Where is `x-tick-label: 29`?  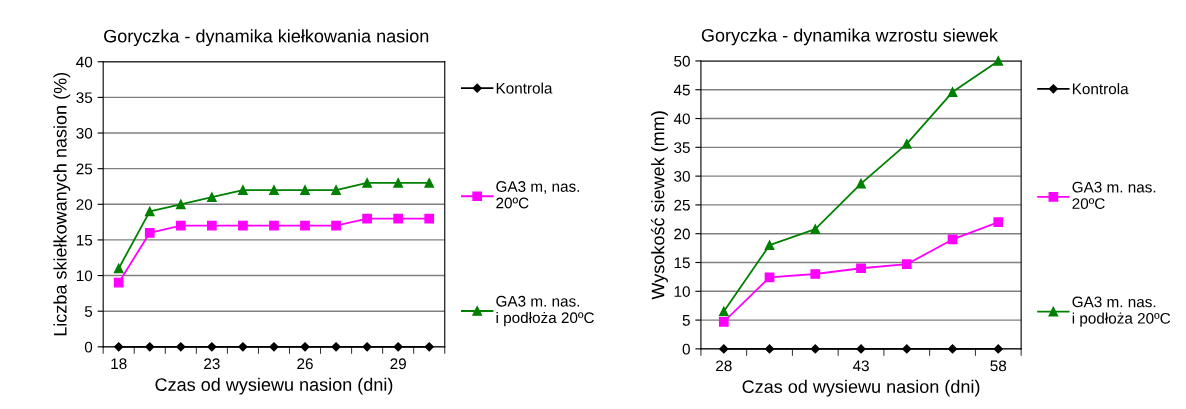 x-tick-label: 29 is located at coordinates (398, 364).